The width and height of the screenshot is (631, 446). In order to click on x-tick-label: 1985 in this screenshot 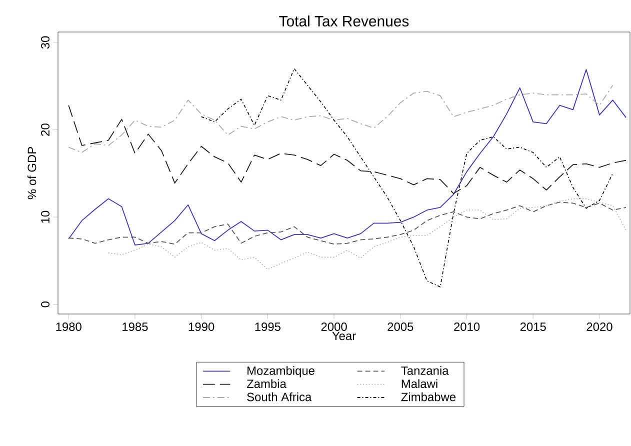, I will do `click(135, 326)`.